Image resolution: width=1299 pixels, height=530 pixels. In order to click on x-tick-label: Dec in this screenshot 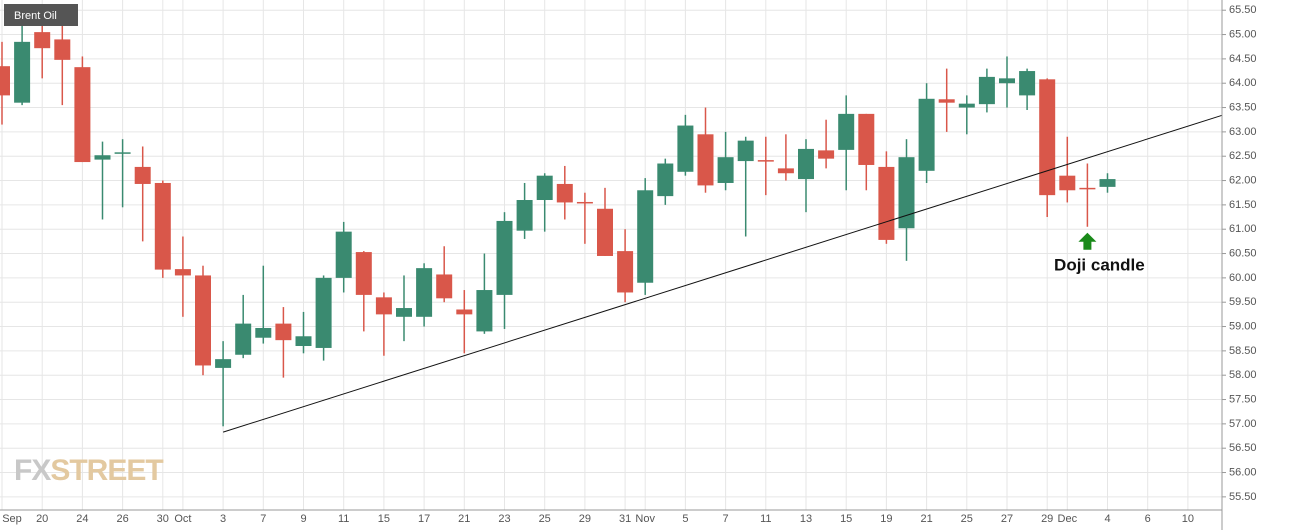, I will do `click(1068, 519)`.